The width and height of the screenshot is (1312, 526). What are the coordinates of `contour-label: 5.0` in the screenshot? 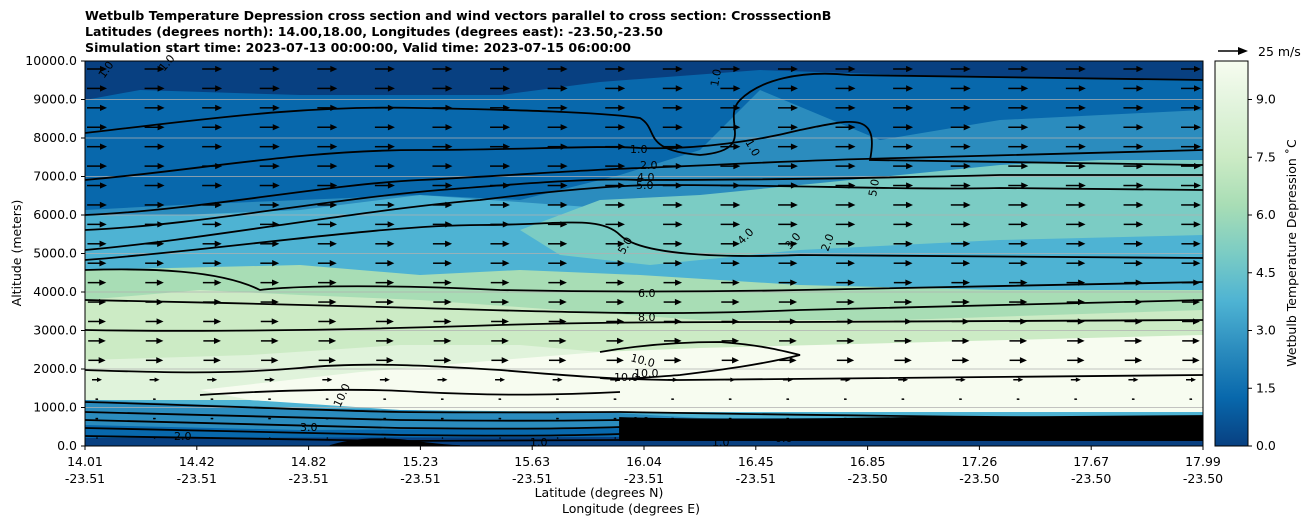 It's located at (645, 185).